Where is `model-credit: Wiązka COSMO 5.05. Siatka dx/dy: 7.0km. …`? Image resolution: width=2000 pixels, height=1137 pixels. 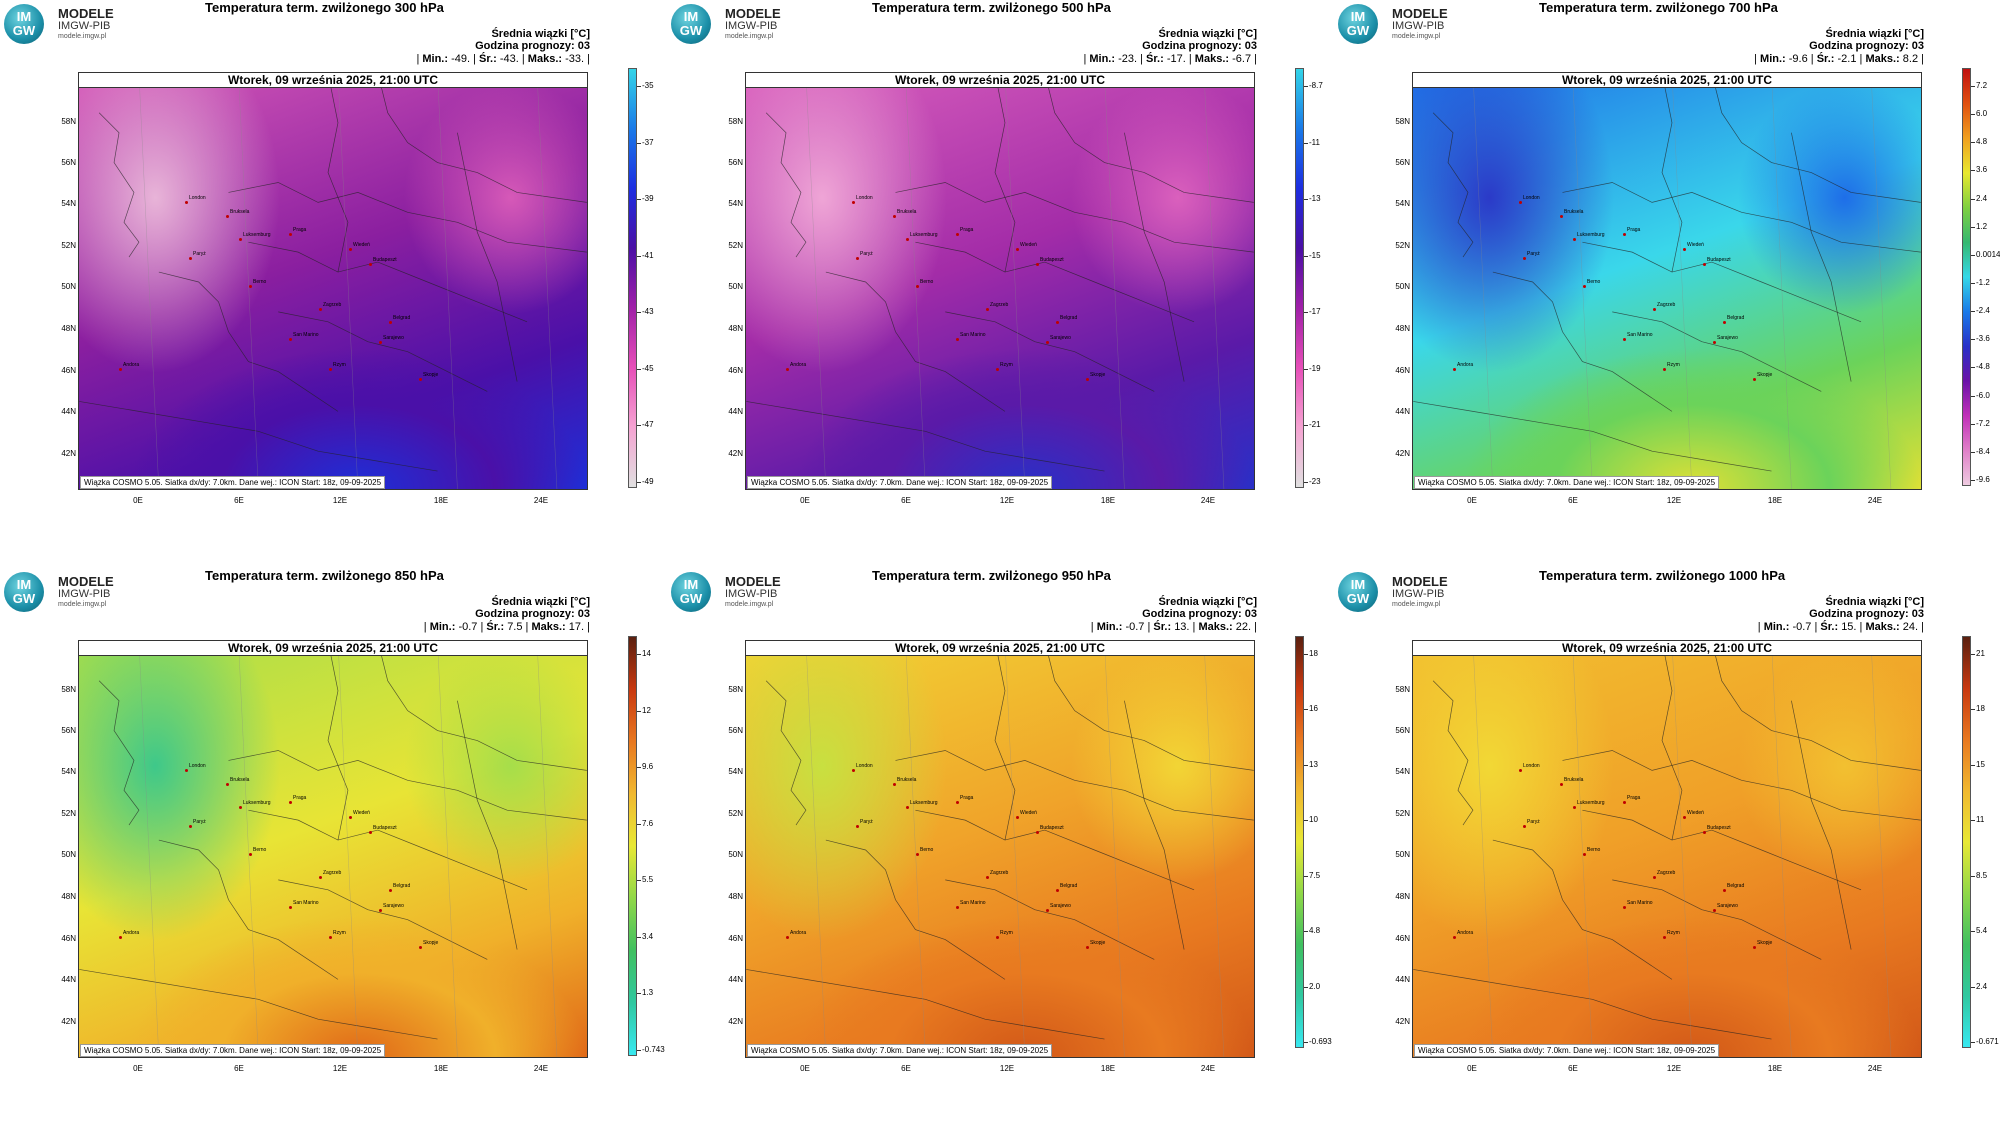 model-credit: Wiązka COSMO 5.05. Siatka dx/dy: 7.0km. … is located at coordinates (1567, 482).